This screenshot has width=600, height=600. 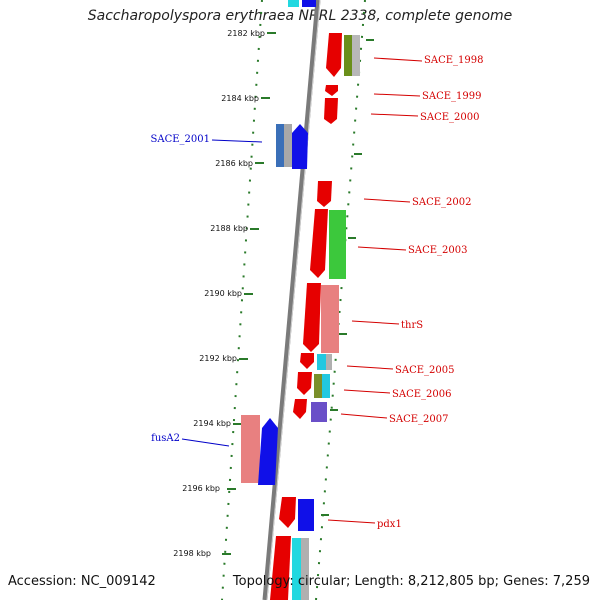 What do you see at coordinates (280, 568) in the screenshot?
I see `gene-arrow-bottom` at bounding box center [280, 568].